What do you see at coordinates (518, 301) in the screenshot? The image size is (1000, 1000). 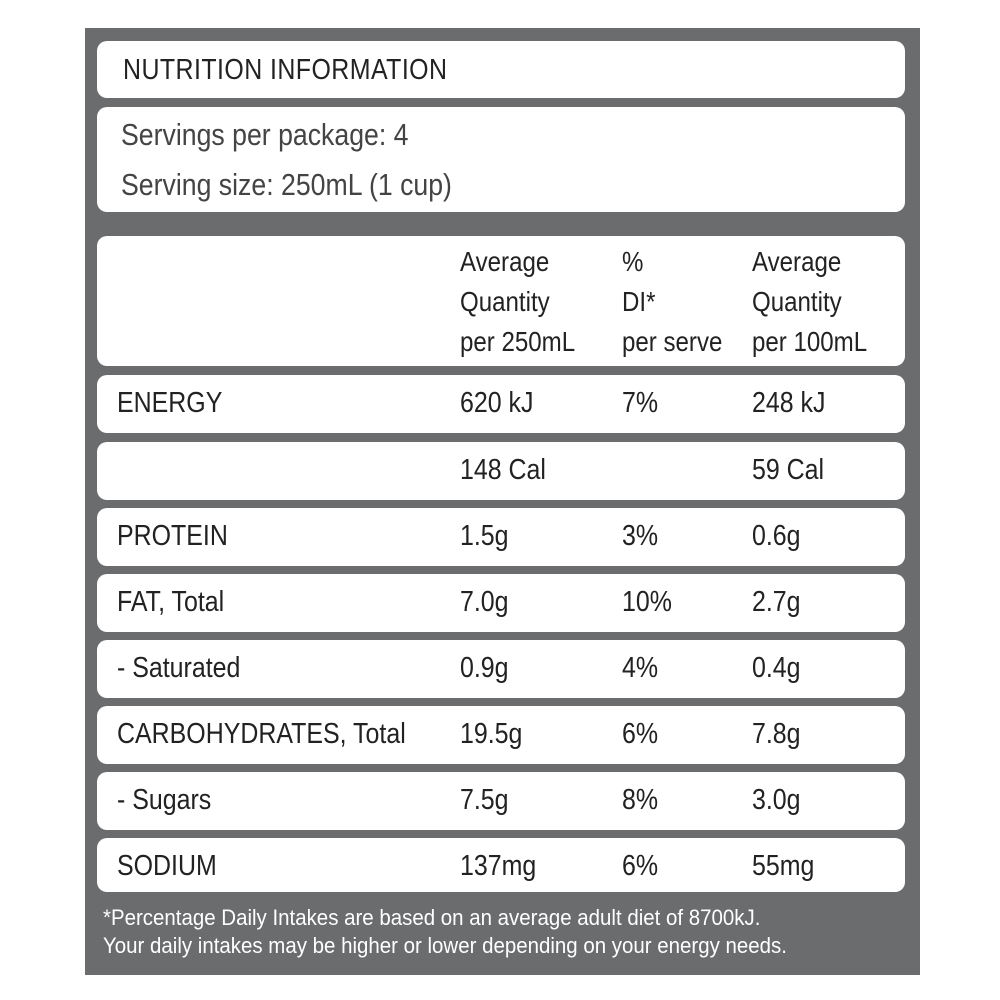 I see `header-per-serve: Average Quantity per 250mL` at bounding box center [518, 301].